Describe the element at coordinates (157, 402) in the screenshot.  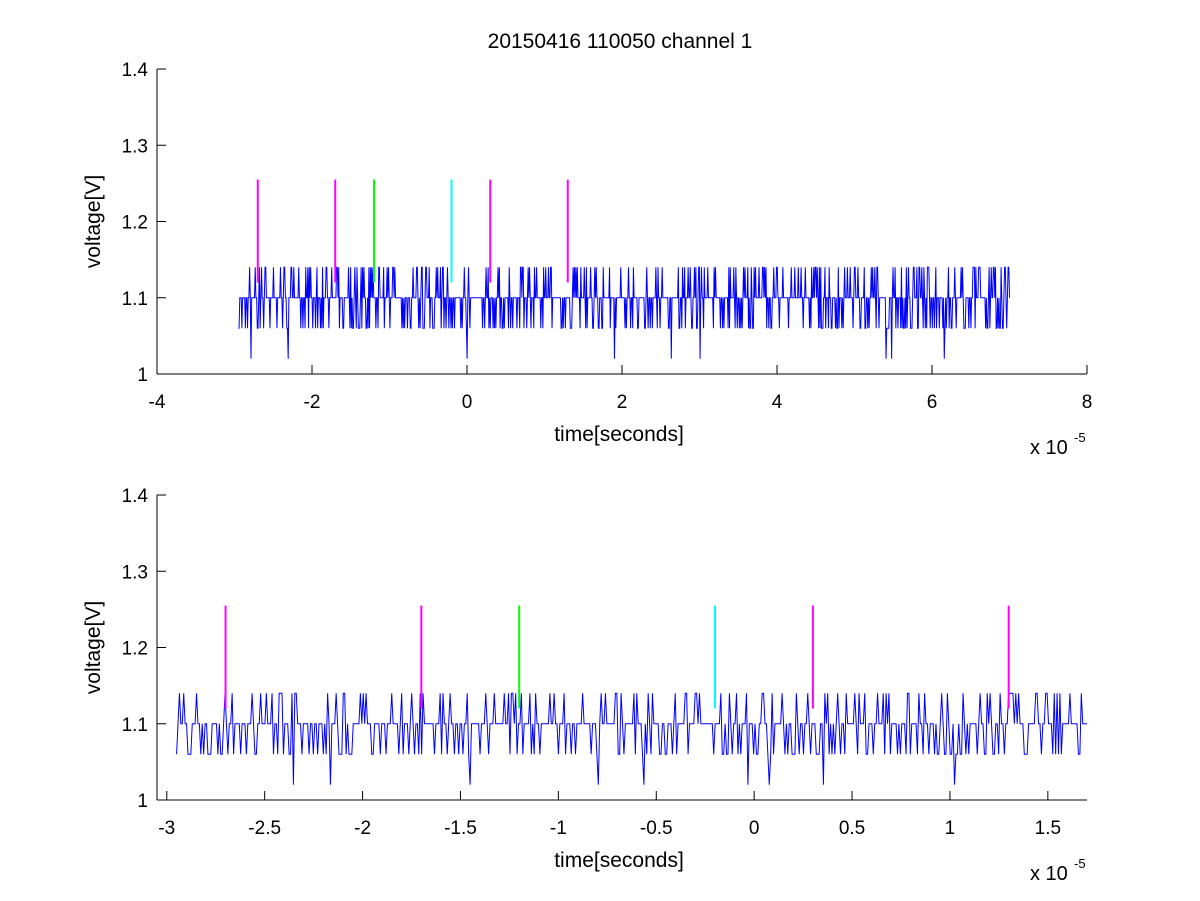
I see `x-tick-label: -4` at that location.